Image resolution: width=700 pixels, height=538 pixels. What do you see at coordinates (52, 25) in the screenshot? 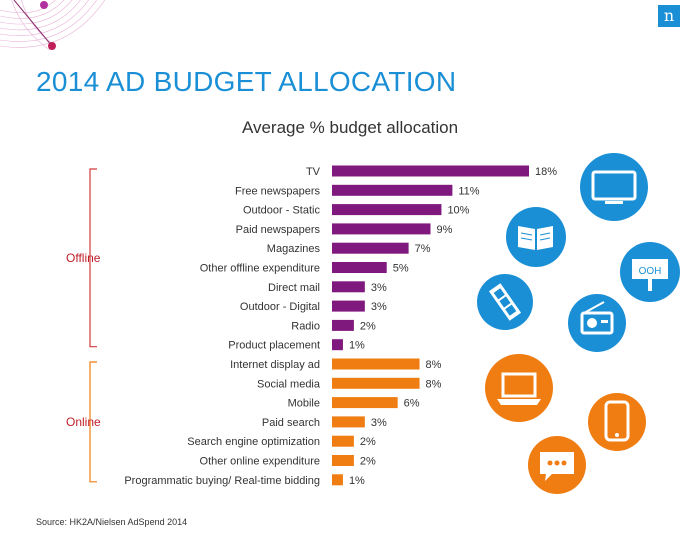
I see `decorative-arcs` at bounding box center [52, 25].